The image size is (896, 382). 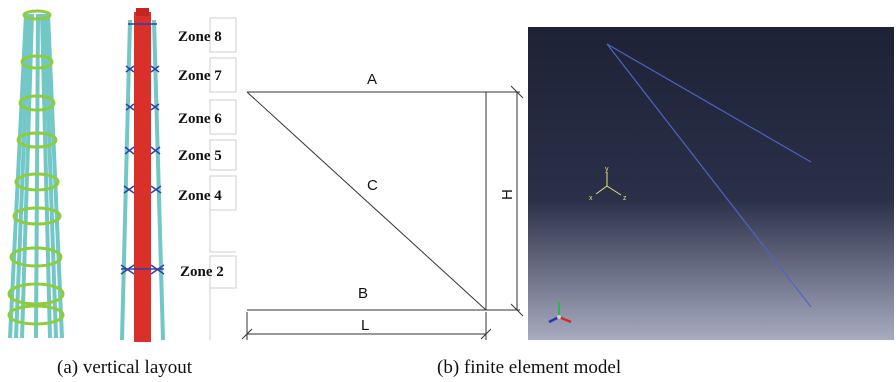 I want to click on label-b: B, so click(x=363, y=293).